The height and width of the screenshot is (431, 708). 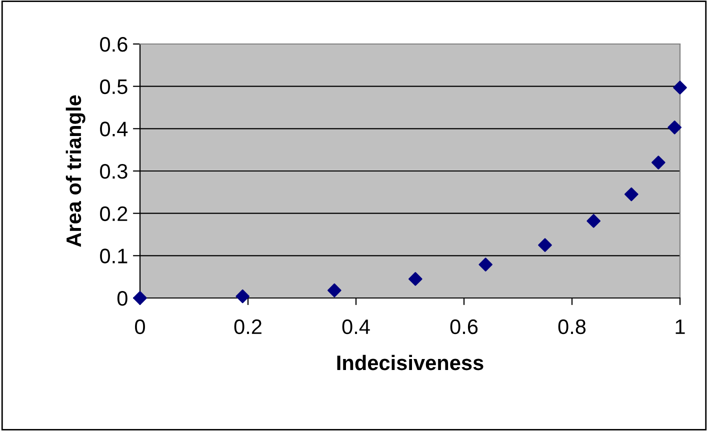 I want to click on y-tick-label: 0, so click(x=122, y=298).